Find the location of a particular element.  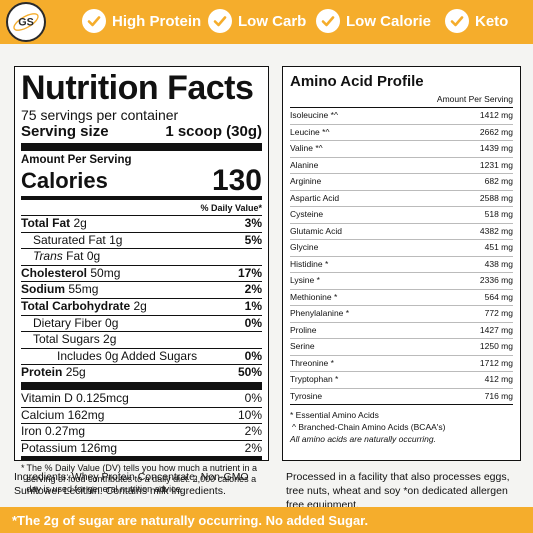

amino-row: Histidine * 438 mg is located at coordinates (401, 265).